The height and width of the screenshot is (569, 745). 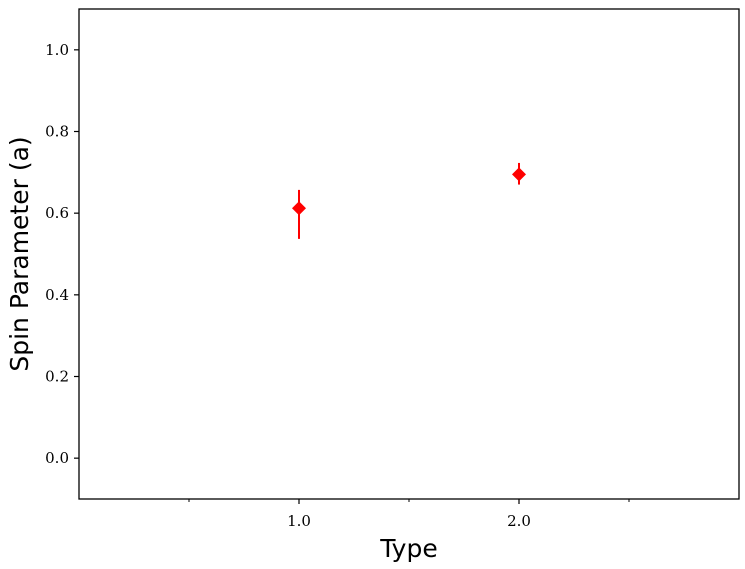 I want to click on y-tick-label: 1.0, so click(x=57, y=50).